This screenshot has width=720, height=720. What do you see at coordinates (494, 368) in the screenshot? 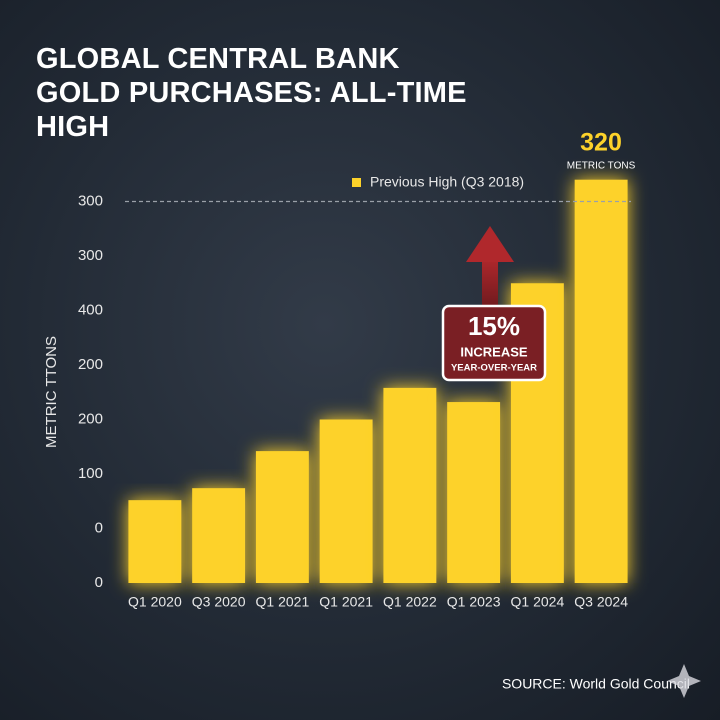
I see `annotation-period: YEAR-OVER-YEAR` at bounding box center [494, 368].